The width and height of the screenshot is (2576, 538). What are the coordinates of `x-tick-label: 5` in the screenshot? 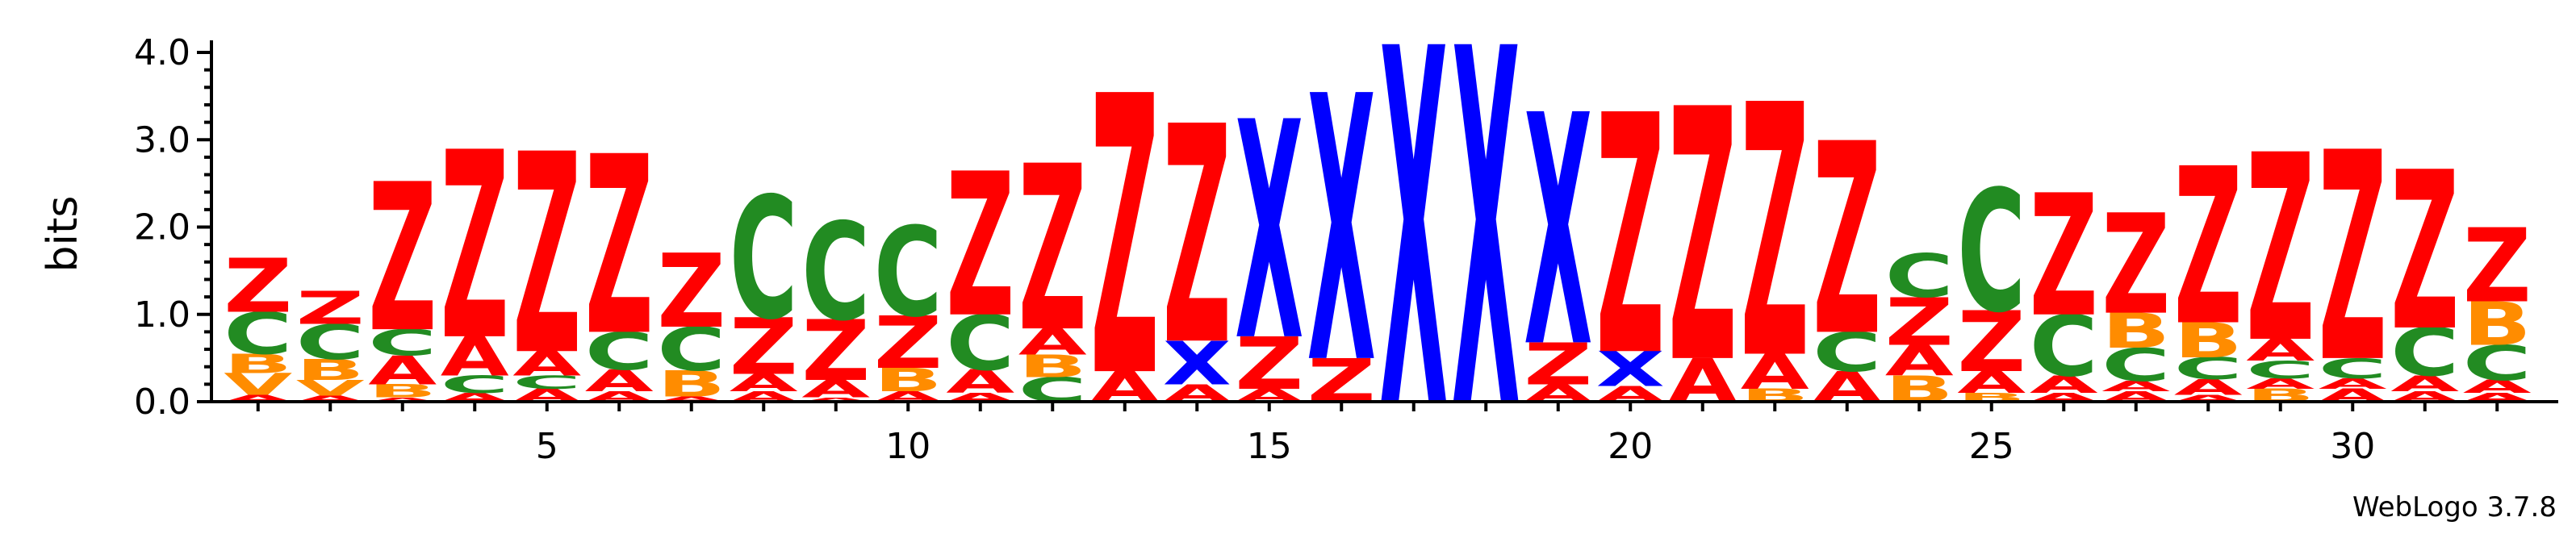 It's located at (547, 446).